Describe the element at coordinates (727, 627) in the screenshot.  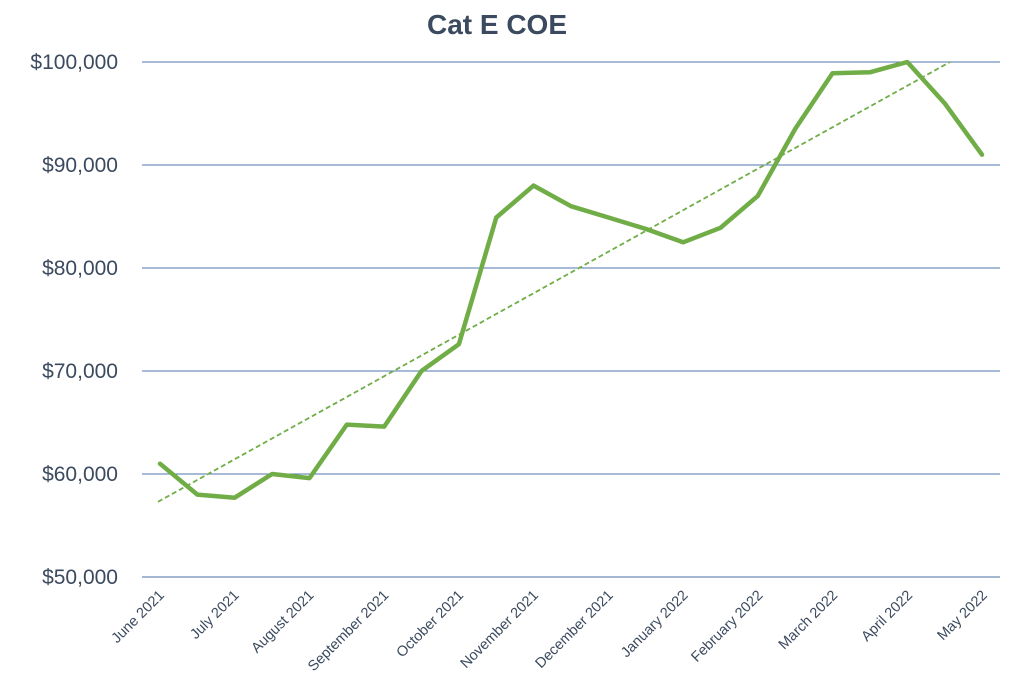
I see `x-tick-label: February 2022` at that location.